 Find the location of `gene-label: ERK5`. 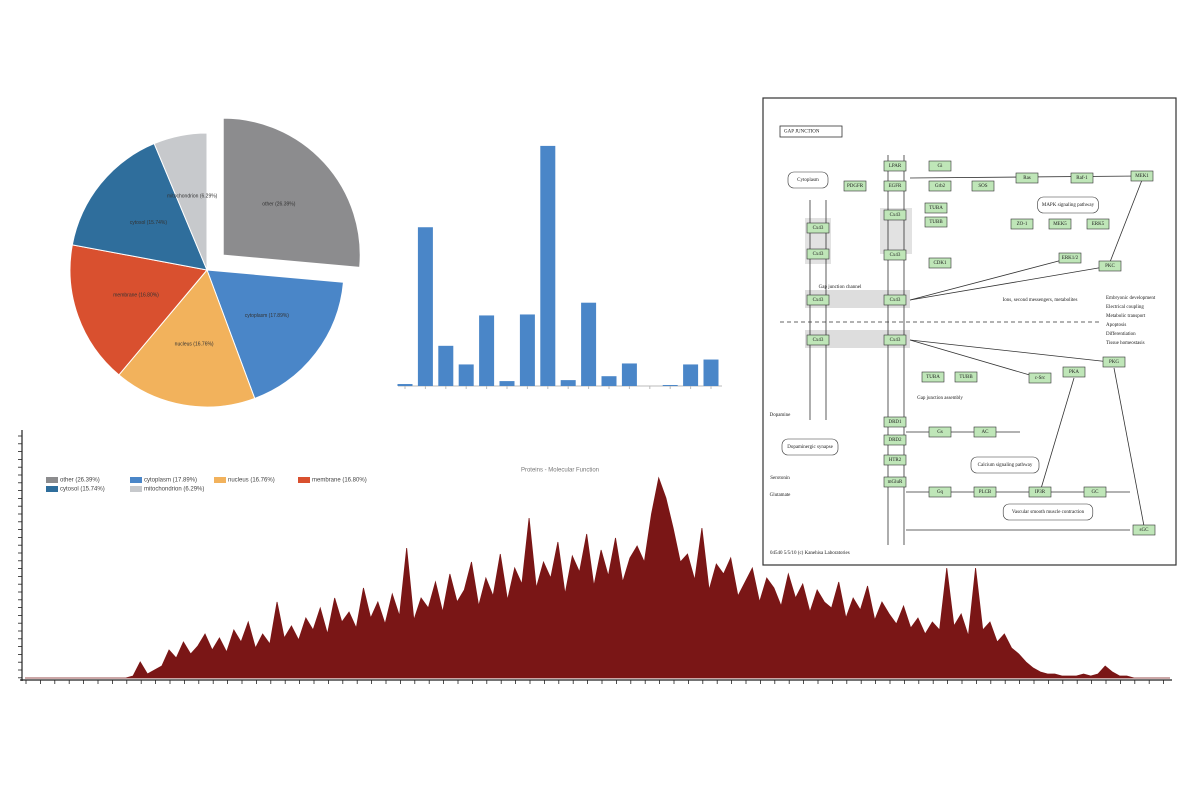

gene-label: ERK5 is located at coordinates (1098, 224).